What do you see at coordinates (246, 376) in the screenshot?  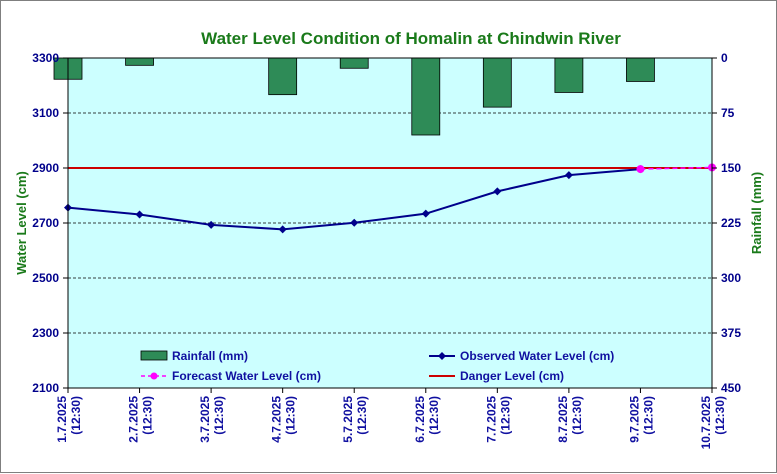 I see `legend-label: Forecast Water Level (cm)` at bounding box center [246, 376].